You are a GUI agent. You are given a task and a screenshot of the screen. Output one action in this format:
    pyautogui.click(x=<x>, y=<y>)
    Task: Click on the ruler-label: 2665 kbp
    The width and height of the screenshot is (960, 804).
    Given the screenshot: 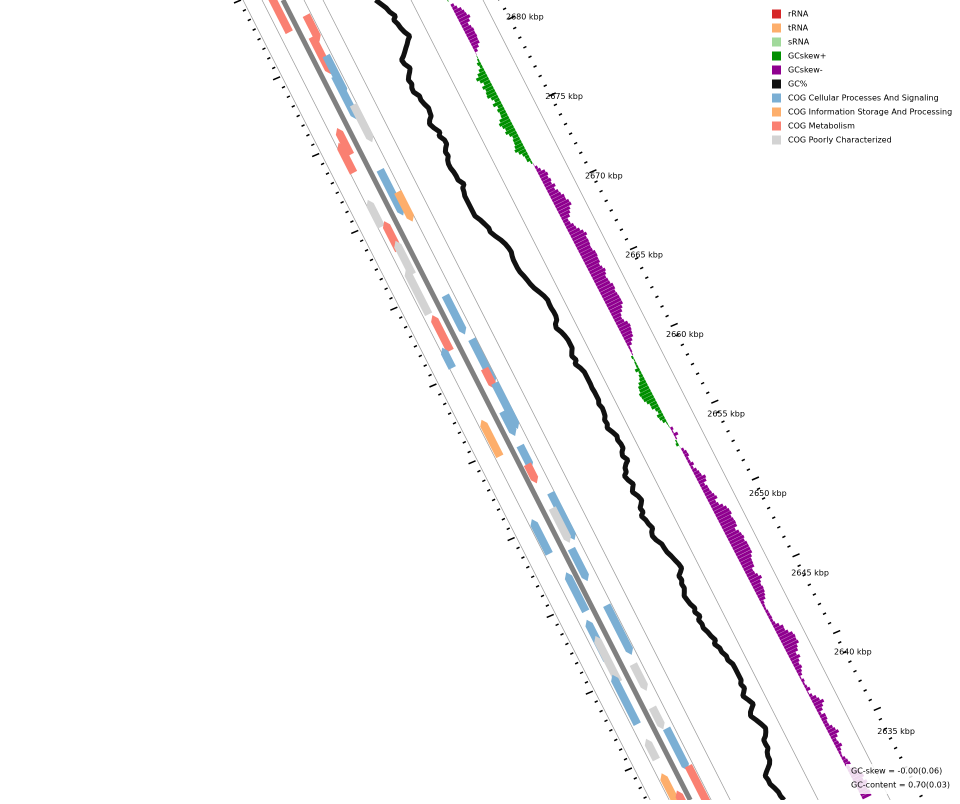 What is the action you would take?
    pyautogui.click(x=644, y=255)
    